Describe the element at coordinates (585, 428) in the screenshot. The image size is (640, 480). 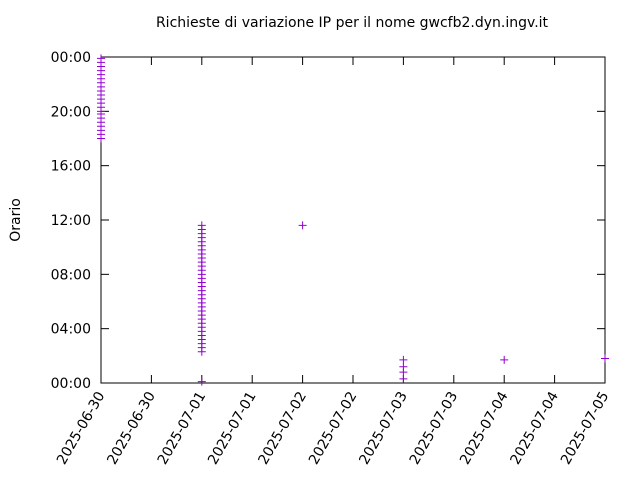
I see `x-tick-label: 2025-07-05` at that location.